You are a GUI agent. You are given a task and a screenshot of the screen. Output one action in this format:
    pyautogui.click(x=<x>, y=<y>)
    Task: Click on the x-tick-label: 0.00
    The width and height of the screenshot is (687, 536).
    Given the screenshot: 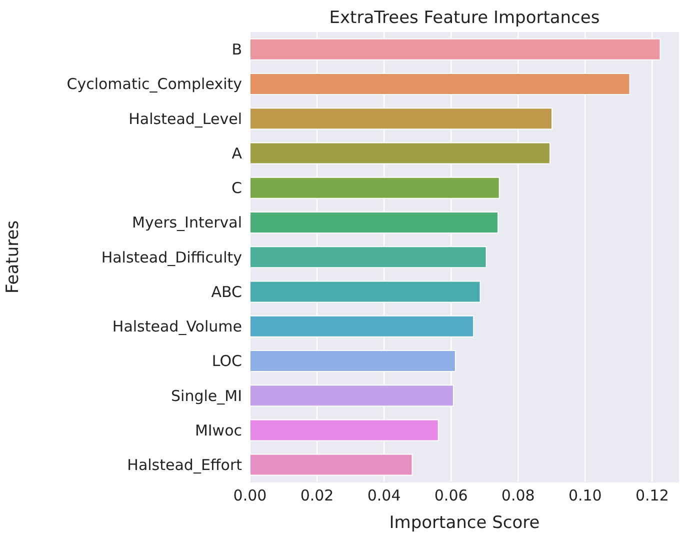 What is the action you would take?
    pyautogui.click(x=250, y=495)
    